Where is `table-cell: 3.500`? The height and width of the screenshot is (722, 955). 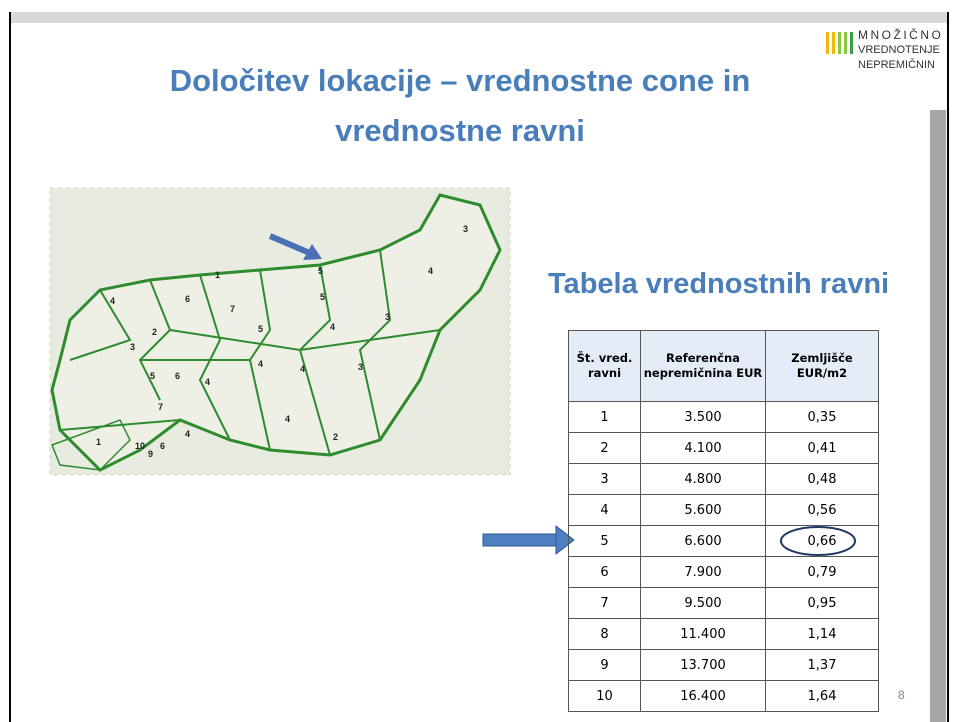 table-cell: 3.500 is located at coordinates (703, 417).